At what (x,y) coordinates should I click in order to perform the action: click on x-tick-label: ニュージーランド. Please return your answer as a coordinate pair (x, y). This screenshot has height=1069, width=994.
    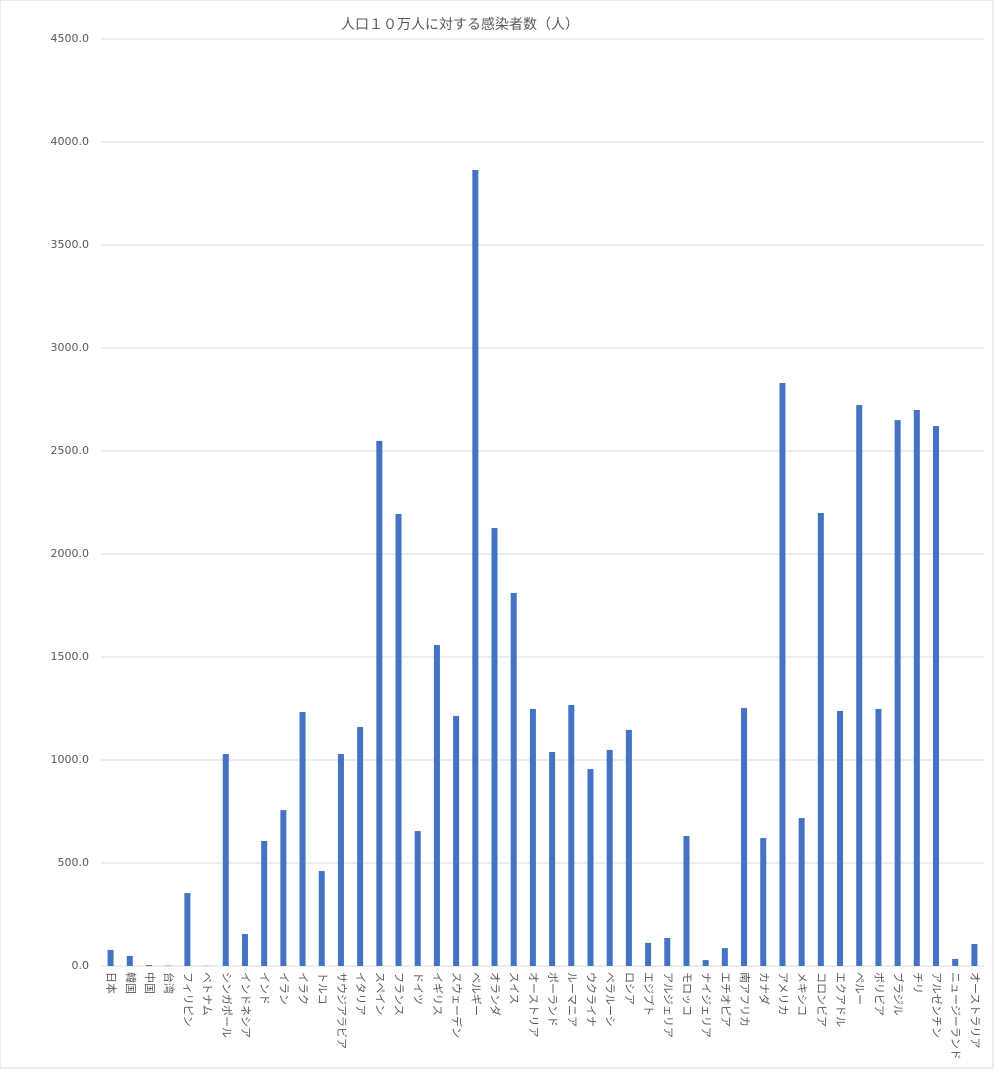
    Looking at the image, I should click on (955, 1016).